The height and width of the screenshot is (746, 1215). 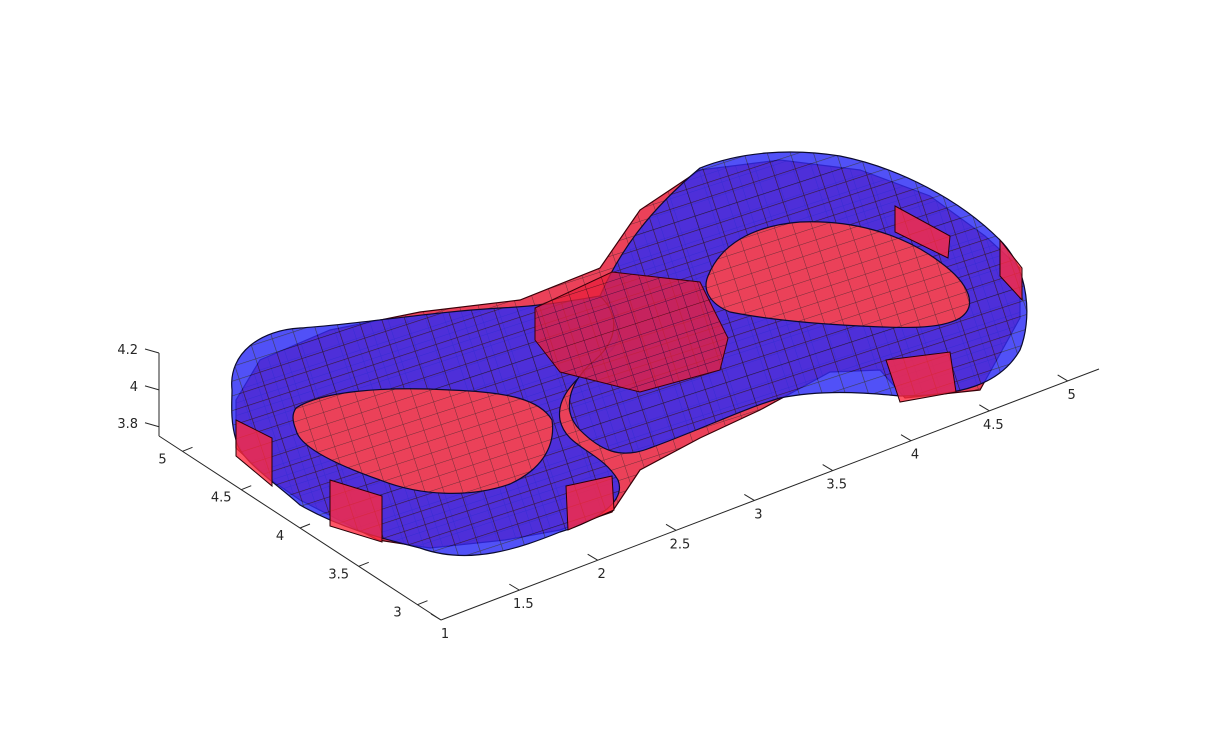 What do you see at coordinates (397, 613) in the screenshot?
I see `y-tick-label: 3` at bounding box center [397, 613].